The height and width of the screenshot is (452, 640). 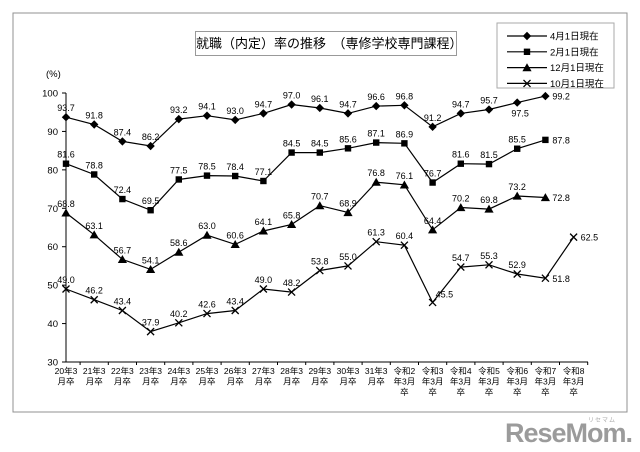 I want to click on data-label: 42.6, so click(x=207, y=305).